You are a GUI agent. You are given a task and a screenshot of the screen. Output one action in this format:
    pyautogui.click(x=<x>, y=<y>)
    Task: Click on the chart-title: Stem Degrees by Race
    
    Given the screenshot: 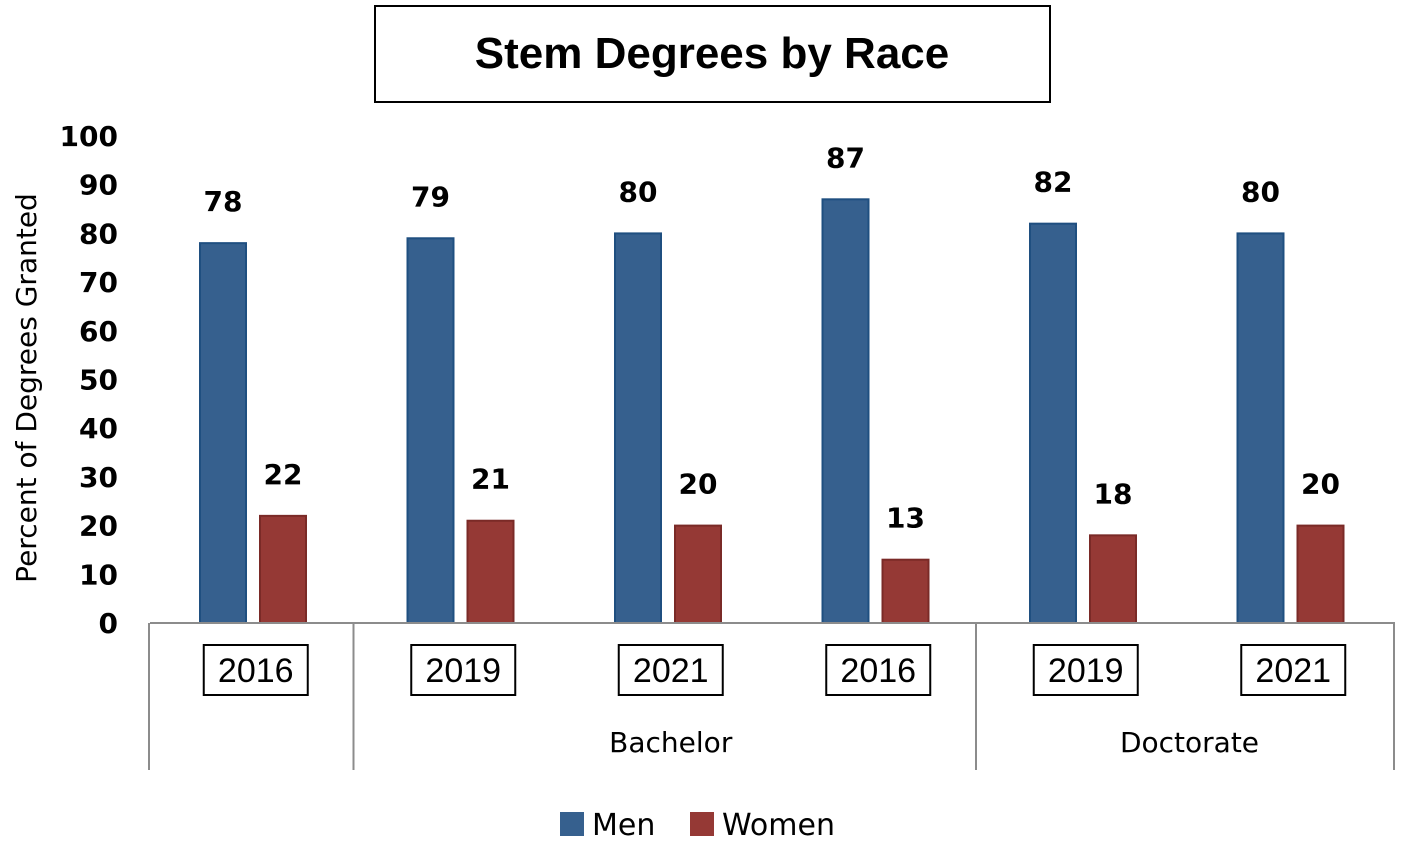 What is the action you would take?
    pyautogui.click(x=712, y=53)
    